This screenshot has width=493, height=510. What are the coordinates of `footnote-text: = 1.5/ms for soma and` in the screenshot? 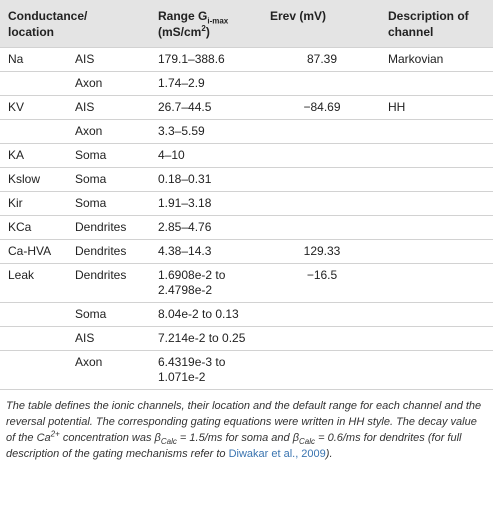 It's located at (234, 438).